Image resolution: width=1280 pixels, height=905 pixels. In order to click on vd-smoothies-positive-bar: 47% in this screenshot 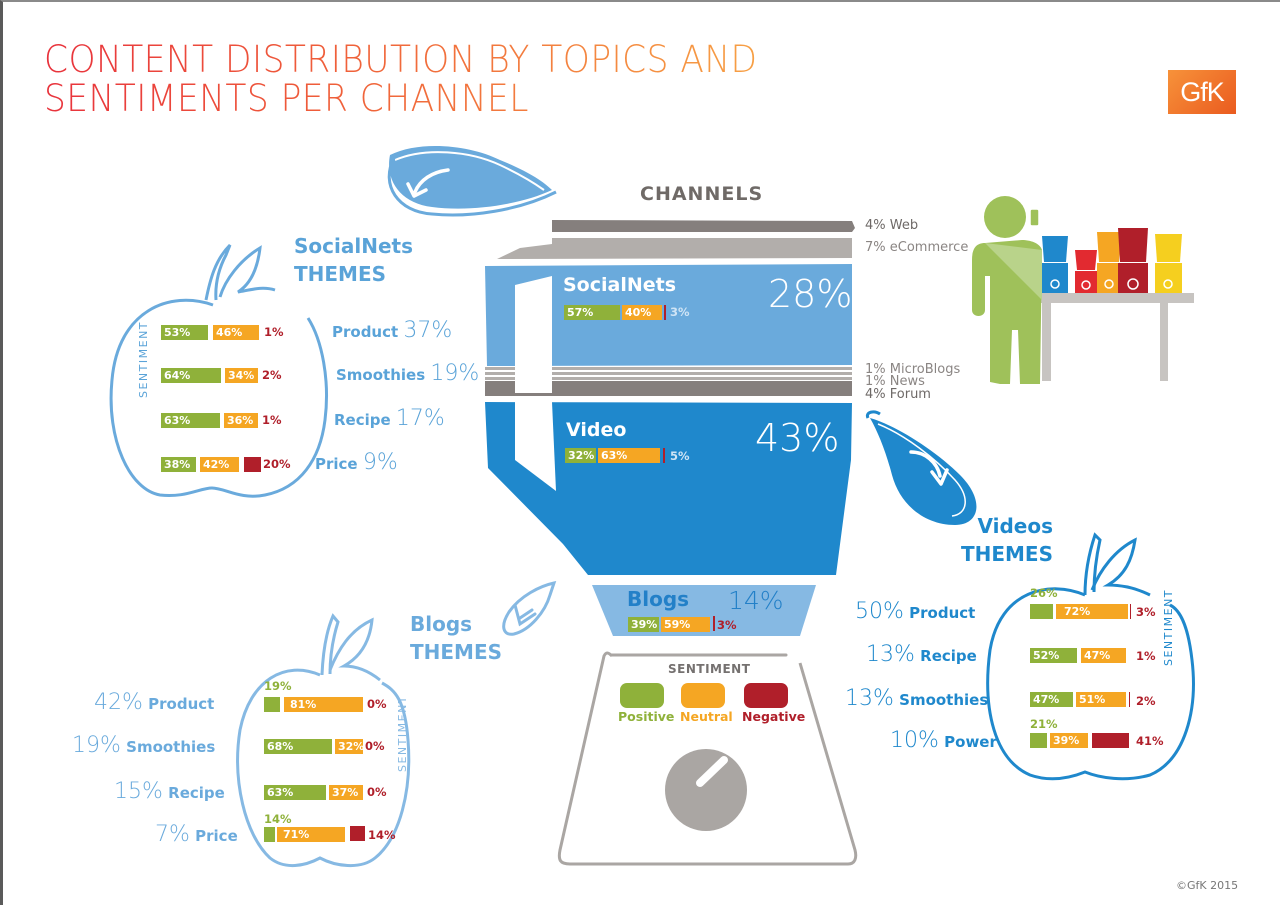, I will do `click(1051, 699)`.